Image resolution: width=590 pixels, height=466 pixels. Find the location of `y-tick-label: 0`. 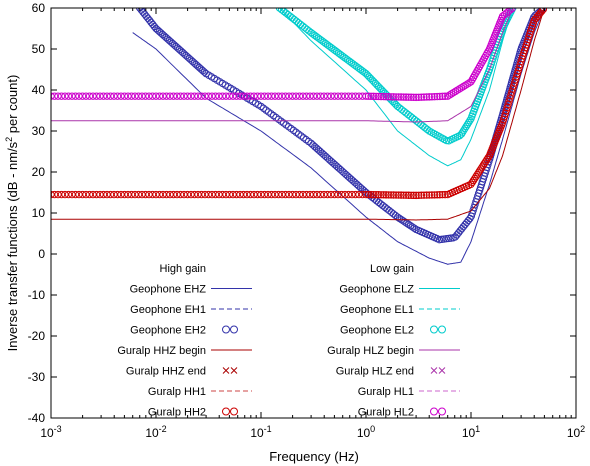

y-tick-label: 0 is located at coordinates (41, 254).